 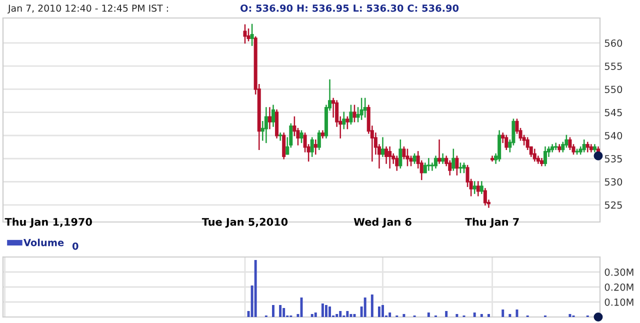 What do you see at coordinates (613, 90) in the screenshot?
I see `y-tick-label: 550` at bounding box center [613, 90].